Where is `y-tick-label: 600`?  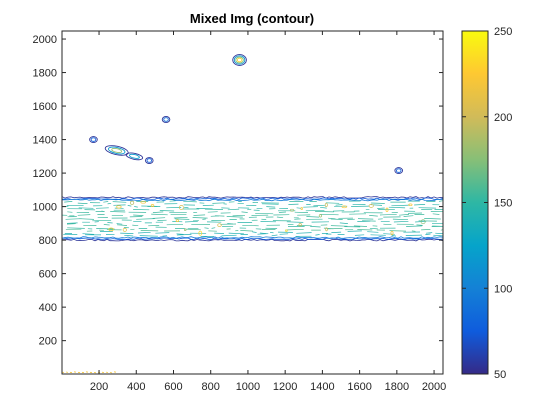
y-tick-label: 600 is located at coordinates (48, 275).